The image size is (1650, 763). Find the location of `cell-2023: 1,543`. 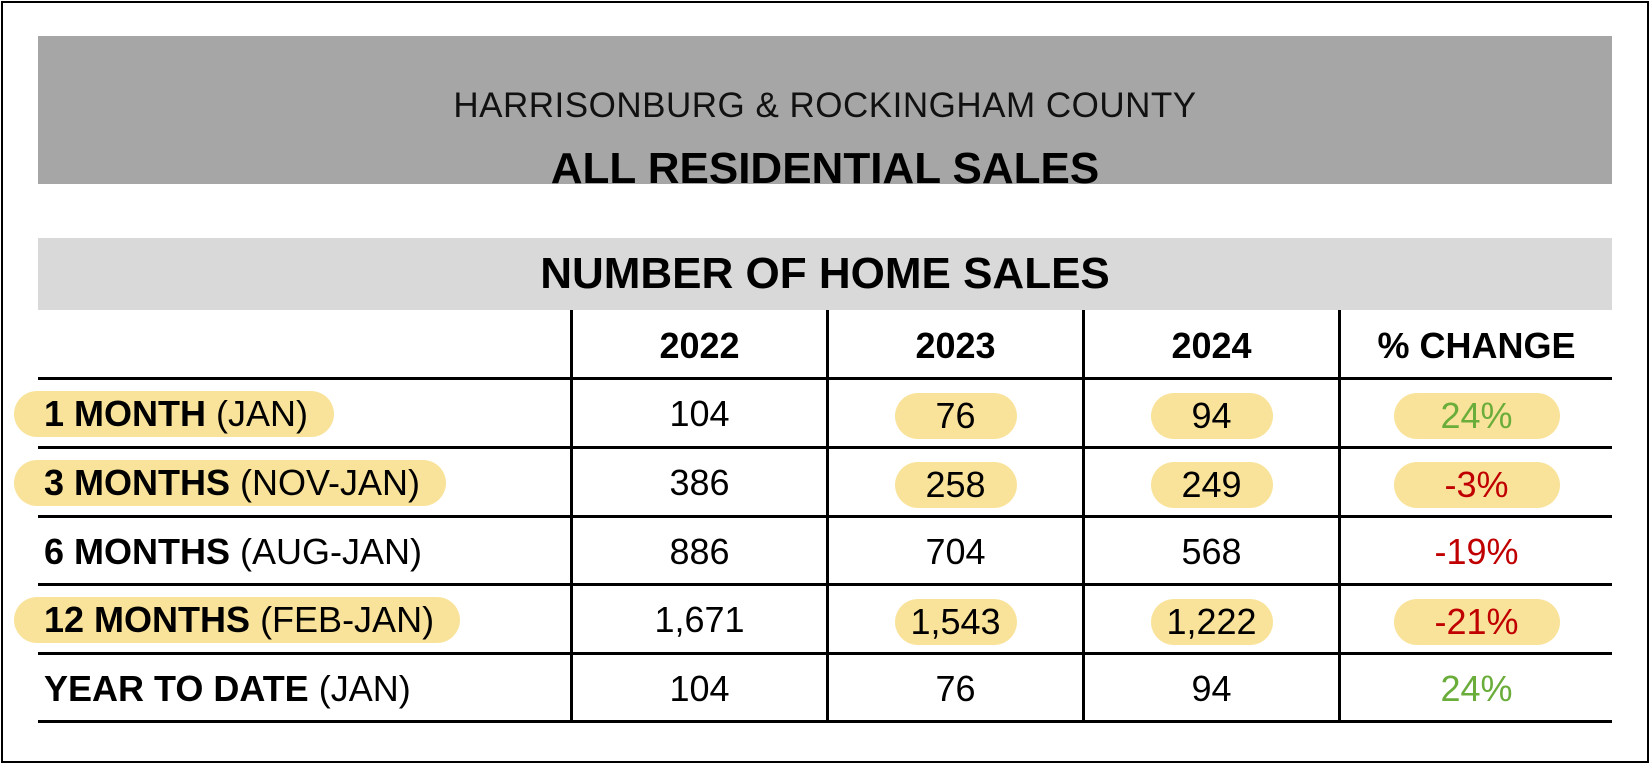

cell-2023: 1,543 is located at coordinates (955, 620).